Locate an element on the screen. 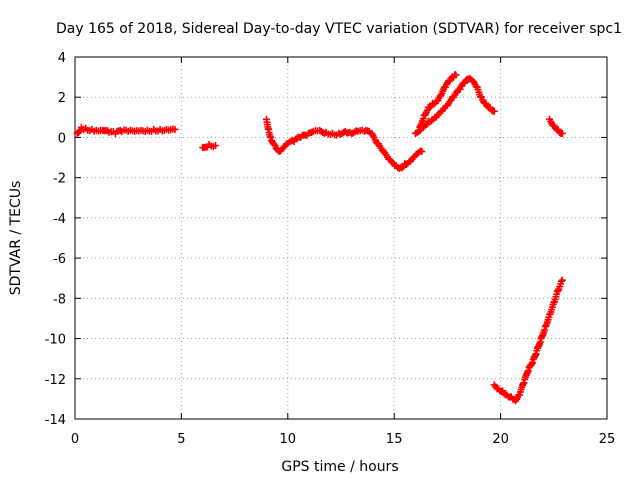 The height and width of the screenshot is (480, 640). y-tick-label: -12 is located at coordinates (55, 380).